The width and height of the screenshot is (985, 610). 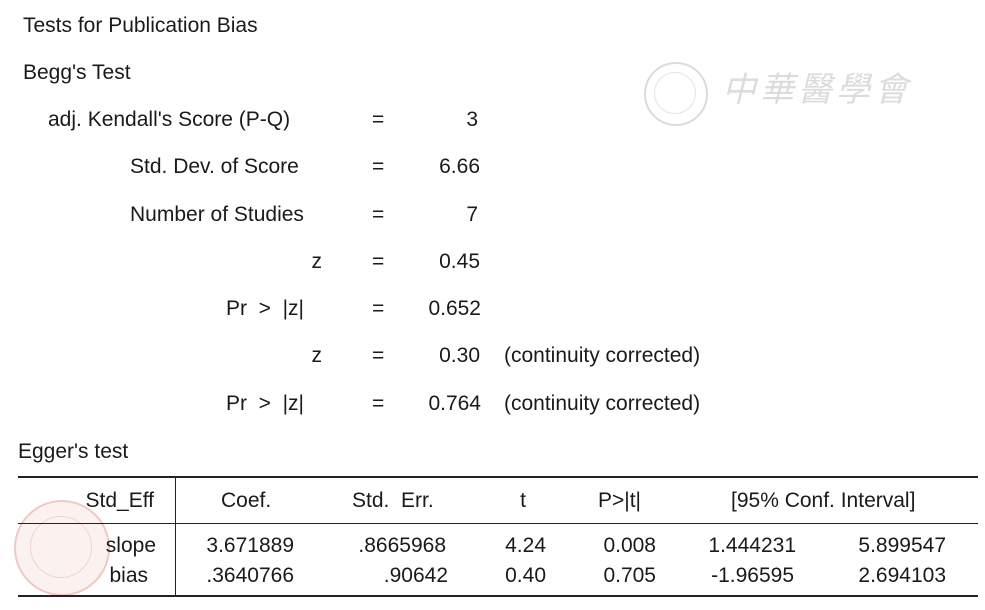 What do you see at coordinates (120, 500) in the screenshot?
I see `column-header: Std_Eff` at bounding box center [120, 500].